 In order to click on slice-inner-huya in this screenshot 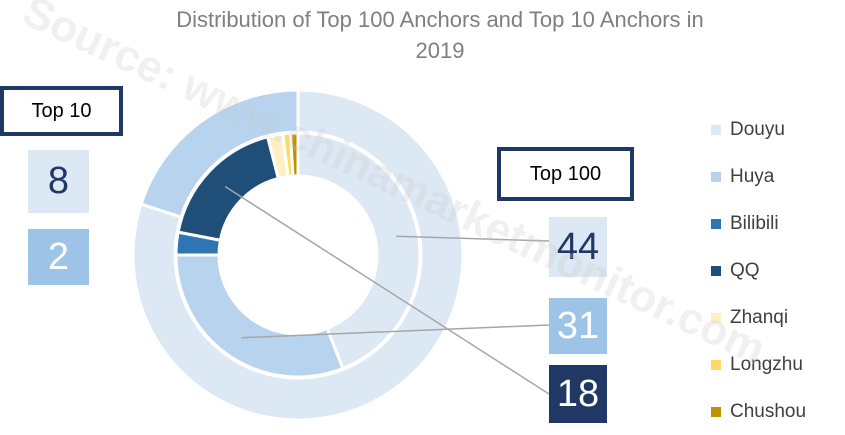, I will do `click(259, 316)`.